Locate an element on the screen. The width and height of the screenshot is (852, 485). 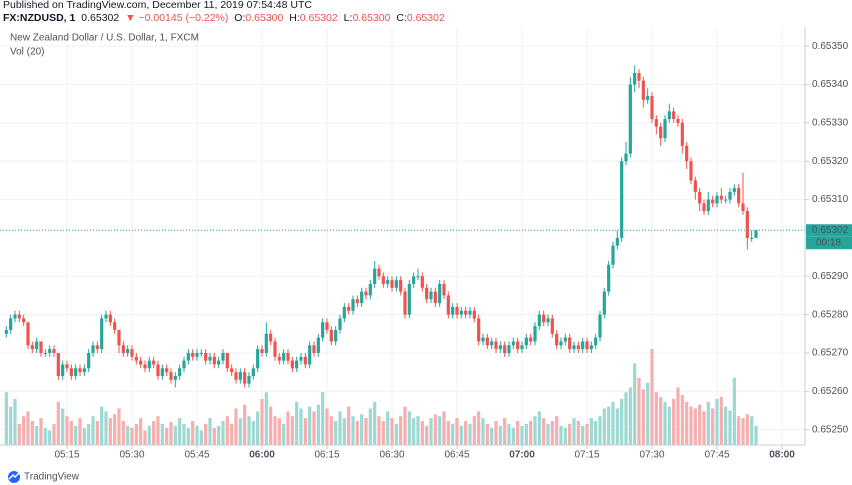
logo-line is located at coordinates (14, 476).